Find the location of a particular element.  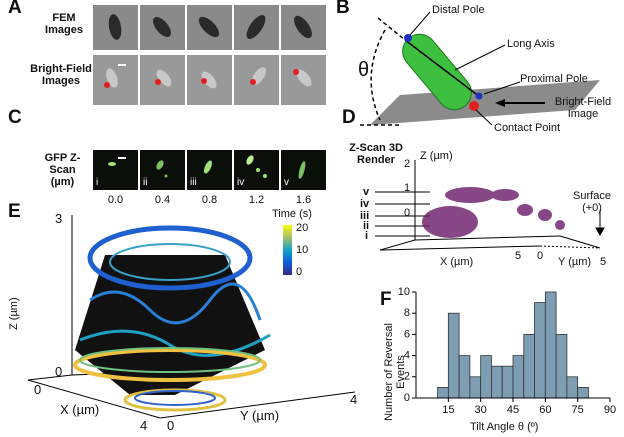

z-label: 1.6 is located at coordinates (303, 200).